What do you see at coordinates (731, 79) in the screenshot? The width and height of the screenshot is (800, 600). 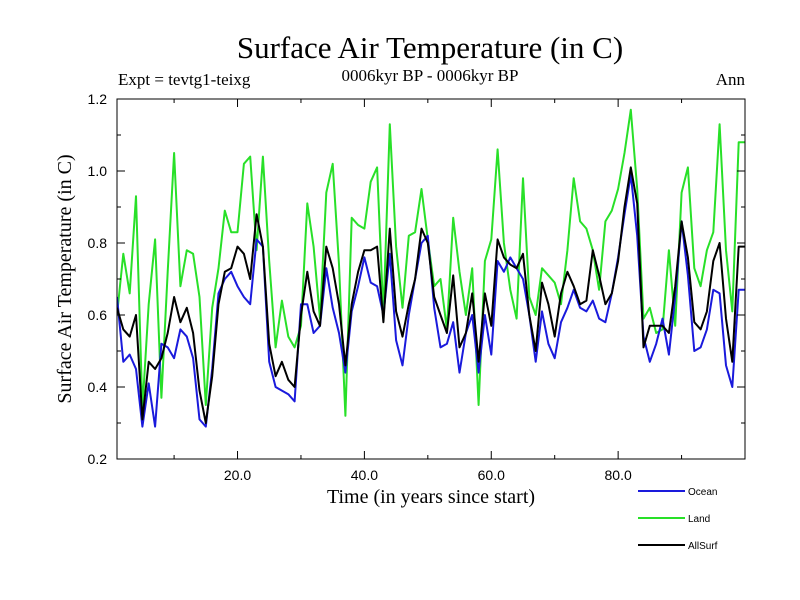 I see `season-label: Ann` at bounding box center [731, 79].